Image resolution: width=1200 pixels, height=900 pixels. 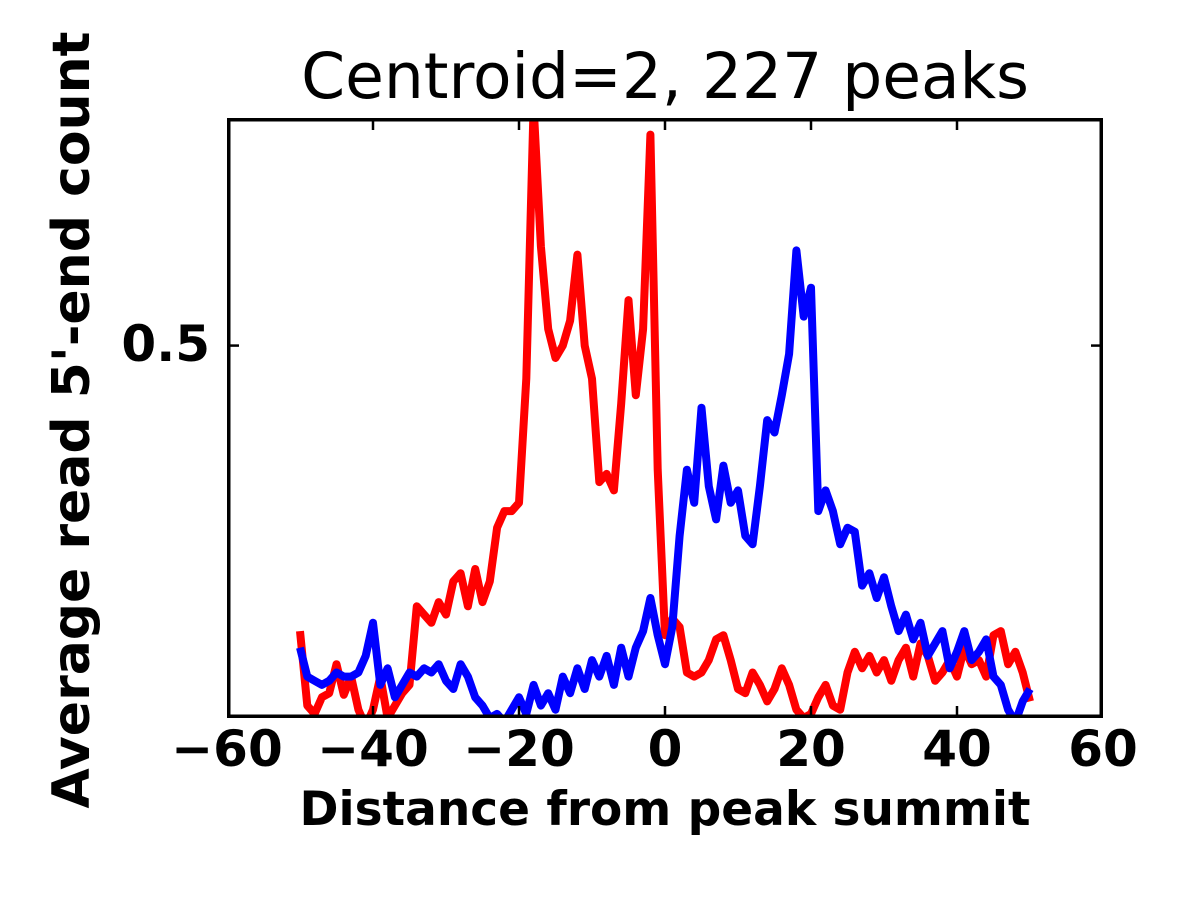 What do you see at coordinates (665, 749) in the screenshot?
I see `x-tick-label: 0` at bounding box center [665, 749].